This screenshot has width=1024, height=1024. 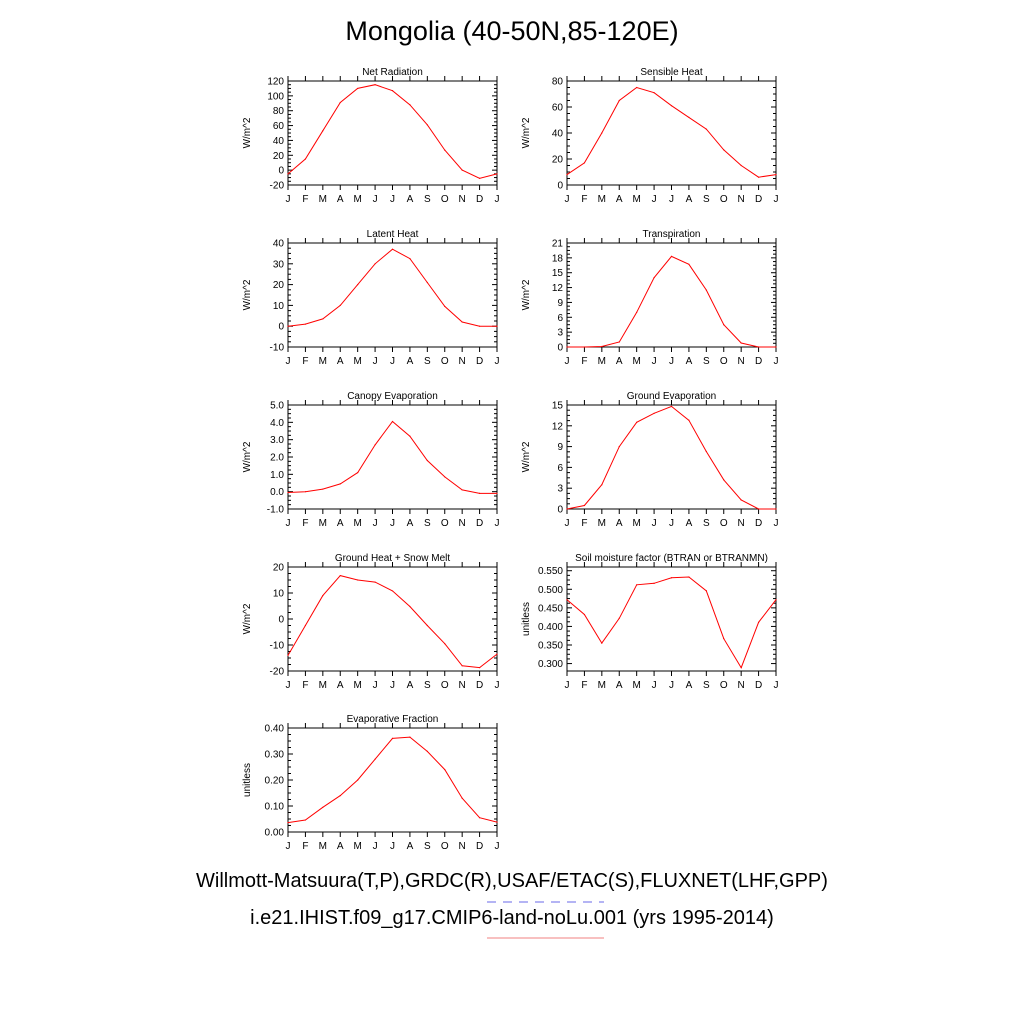 I want to click on y-tick-label: -1.0, so click(x=276, y=510).